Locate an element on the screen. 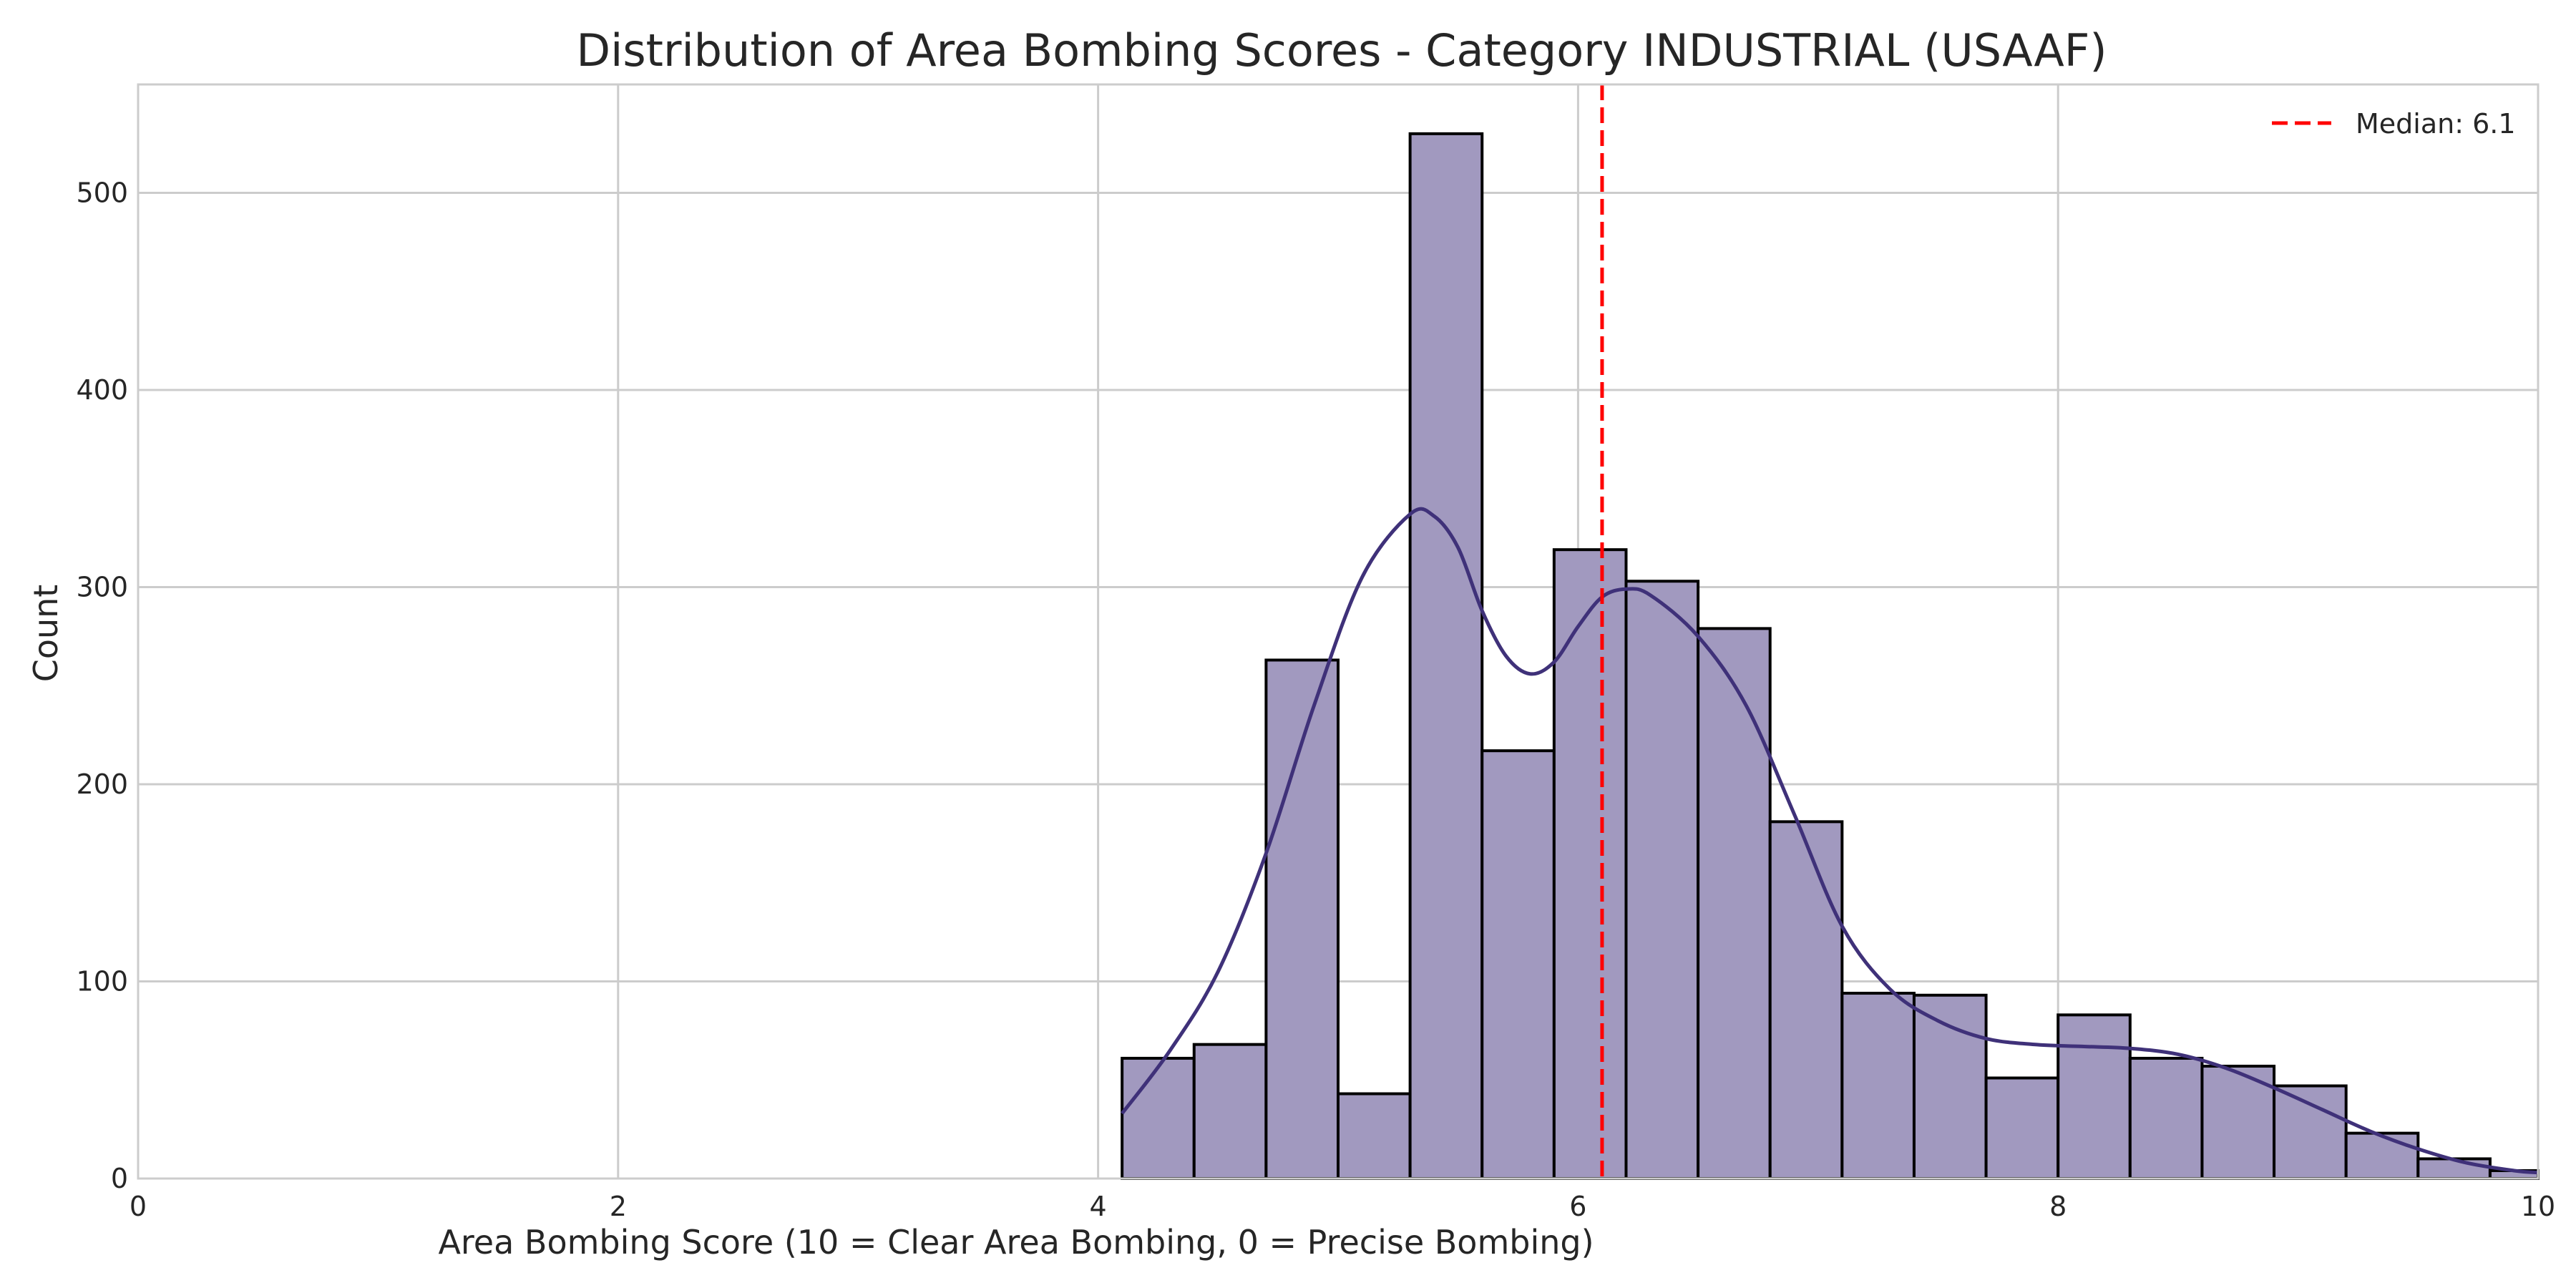 The image size is (2576, 1288). y-axis-label: Count is located at coordinates (45, 634).